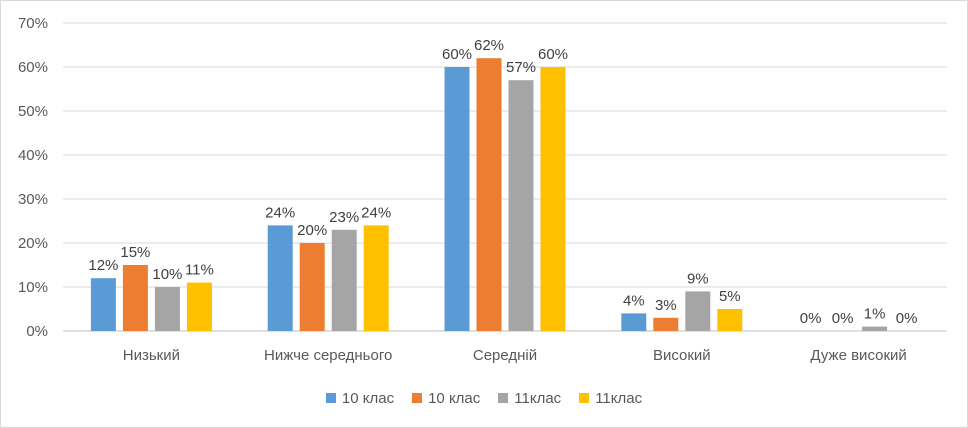 This screenshot has width=968, height=428. Describe the element at coordinates (521, 67) in the screenshot. I see `data-label: 57%` at that location.